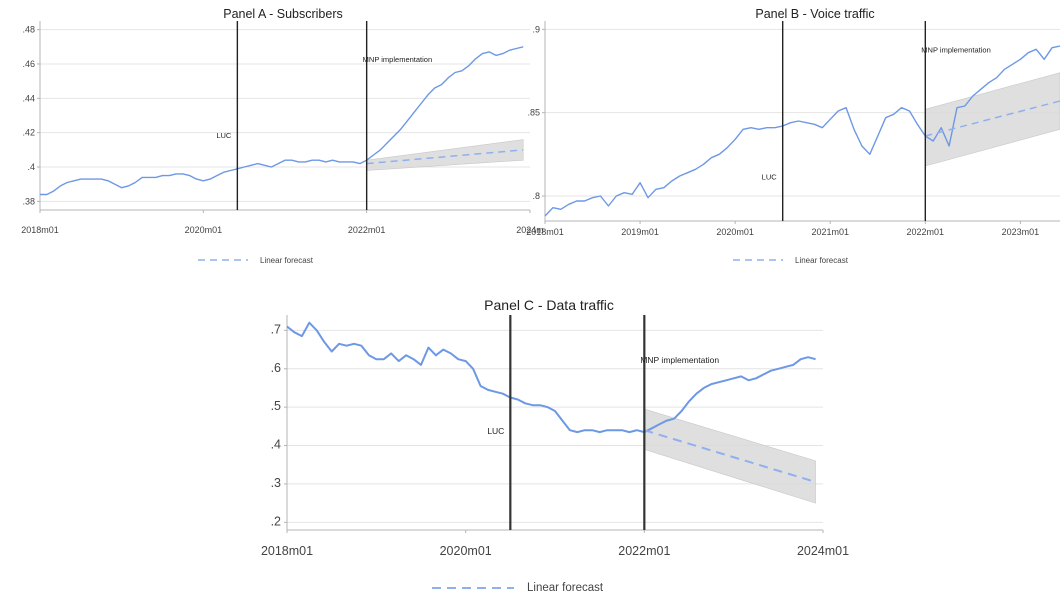 The width and height of the screenshot is (1060, 601). Describe the element at coordinates (276, 483) in the screenshot. I see `panel-c-y-tick-label: .3` at that location.